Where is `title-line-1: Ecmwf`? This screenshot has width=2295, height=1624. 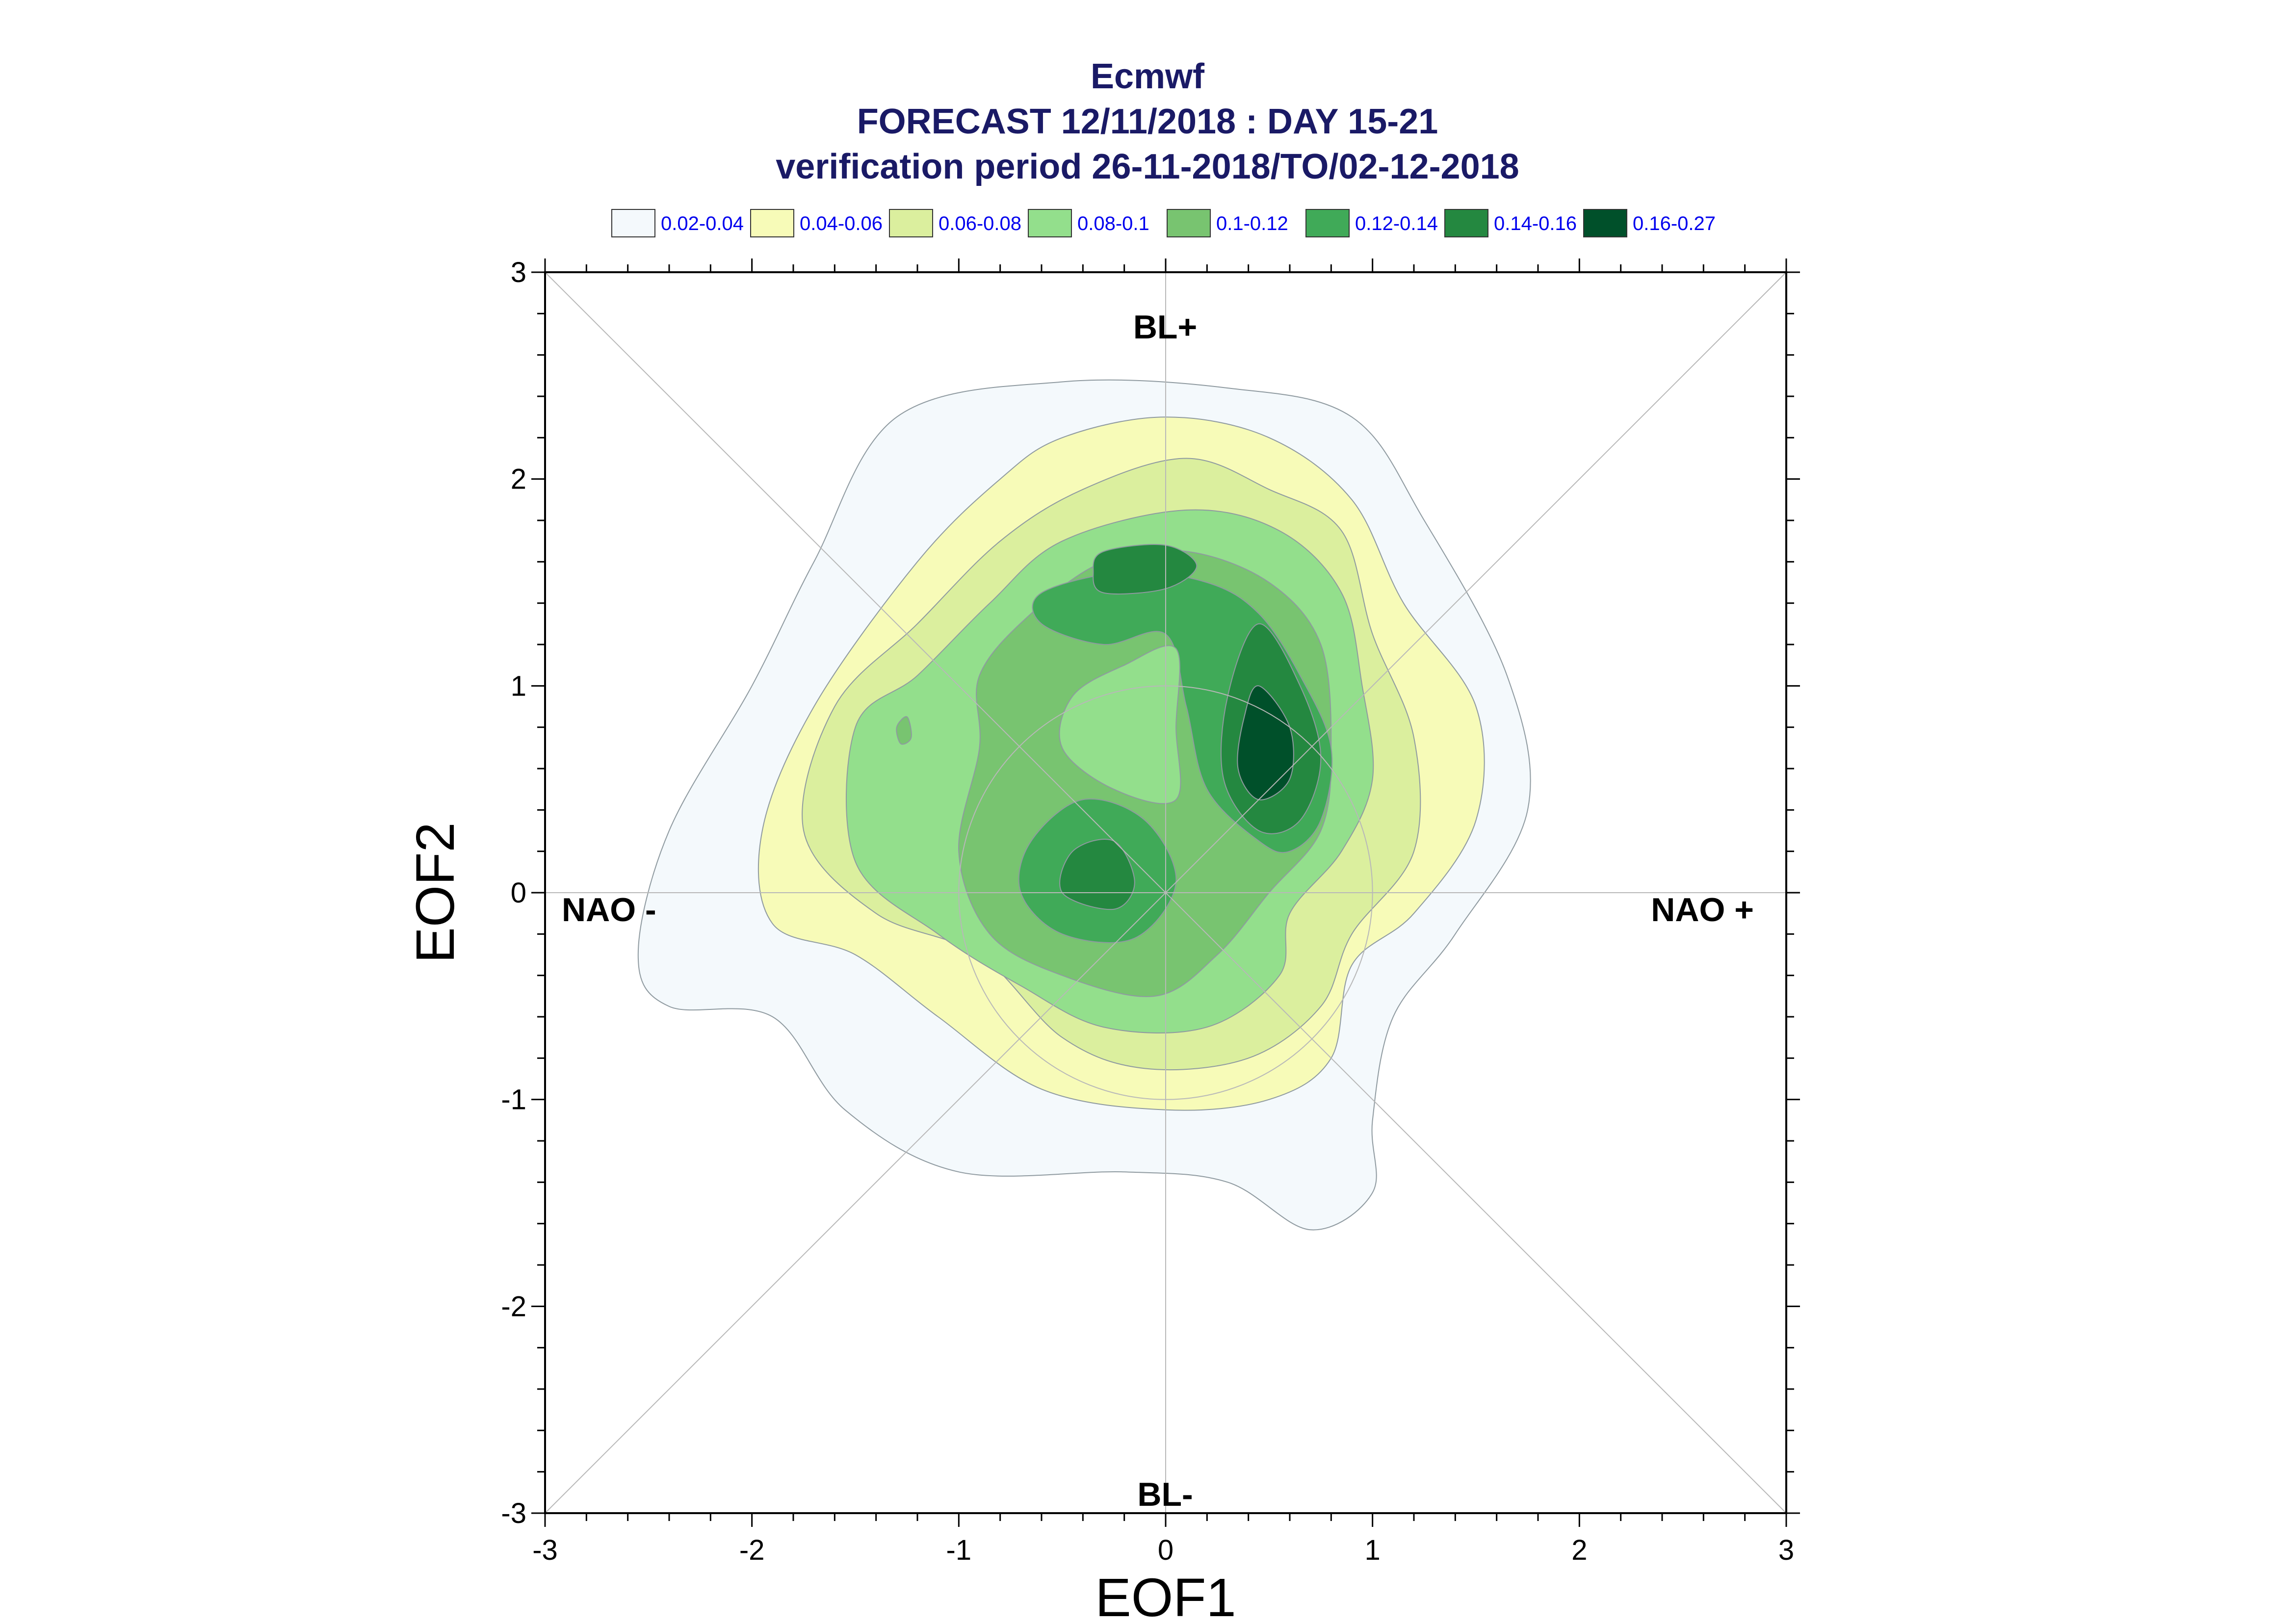
title-line-1: Ecmwf is located at coordinates (1148, 76).